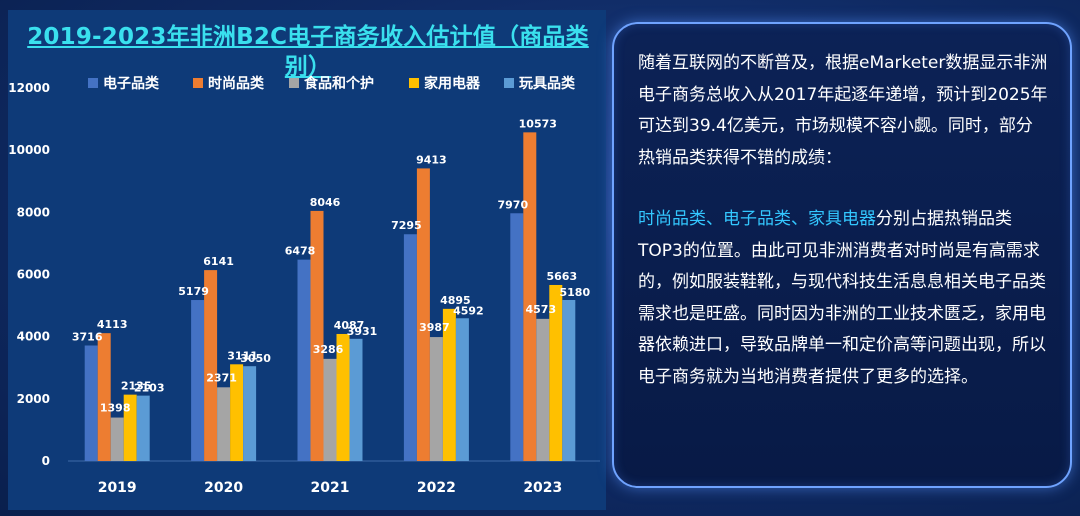 Image resolution: width=1080 pixels, height=516 pixels. I want to click on data-label: 4573, so click(540, 309).